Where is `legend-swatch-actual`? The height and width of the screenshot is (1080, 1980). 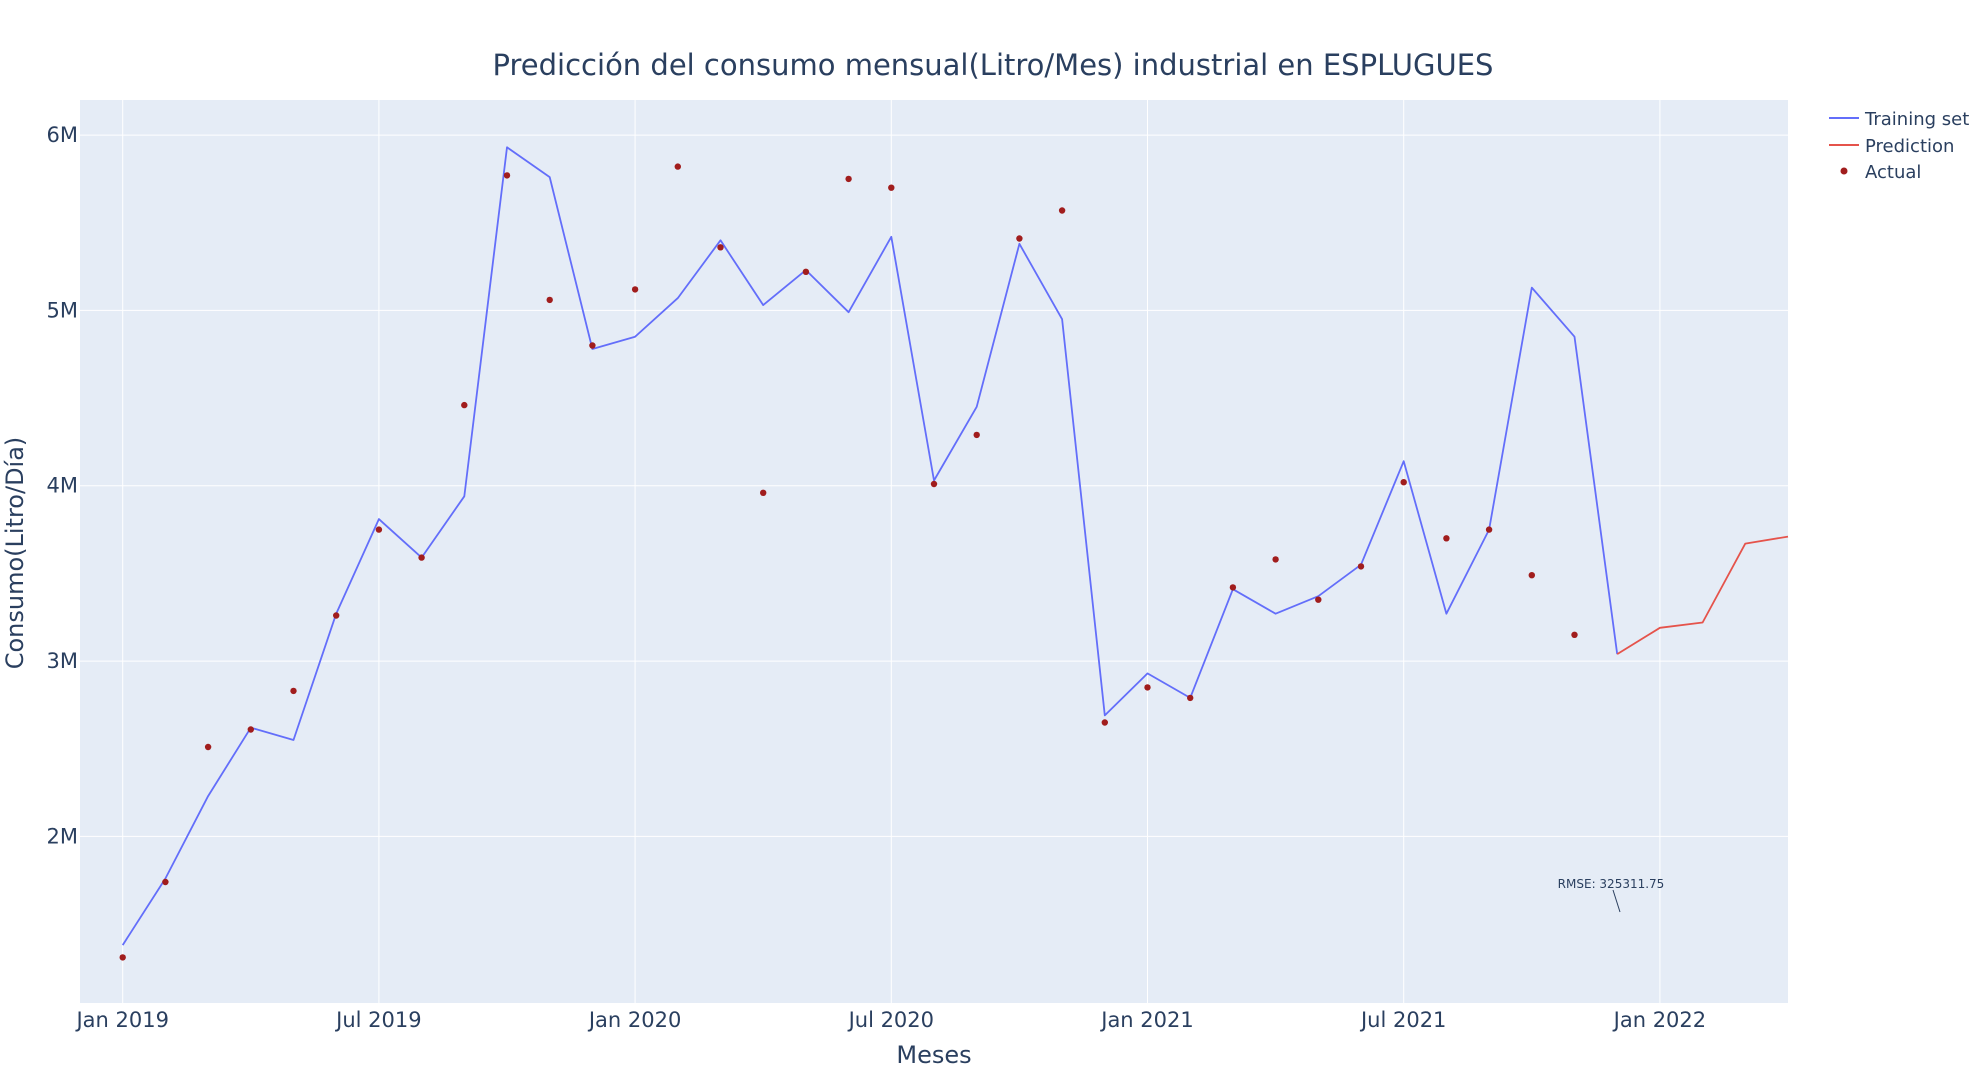 legend-swatch-actual is located at coordinates (1844, 171).